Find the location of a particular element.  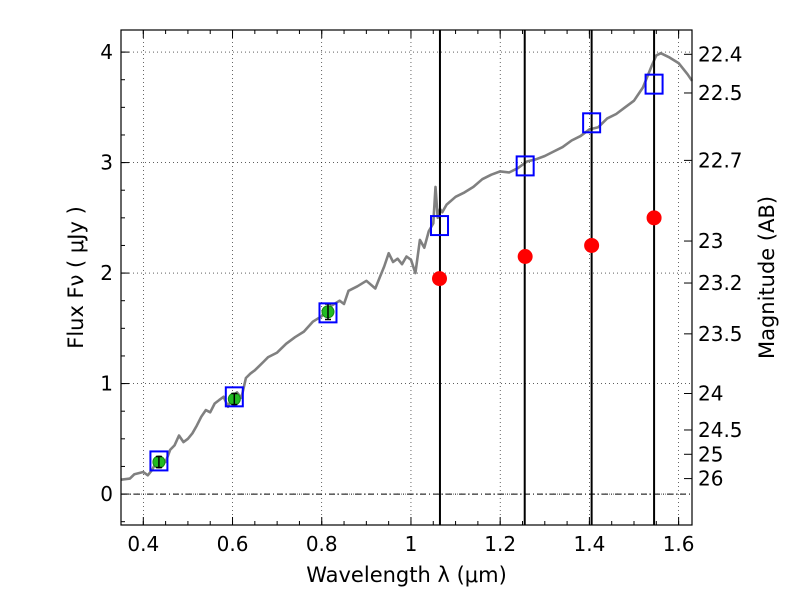

magnitude-tick-label: 23.5 is located at coordinates (720, 334).